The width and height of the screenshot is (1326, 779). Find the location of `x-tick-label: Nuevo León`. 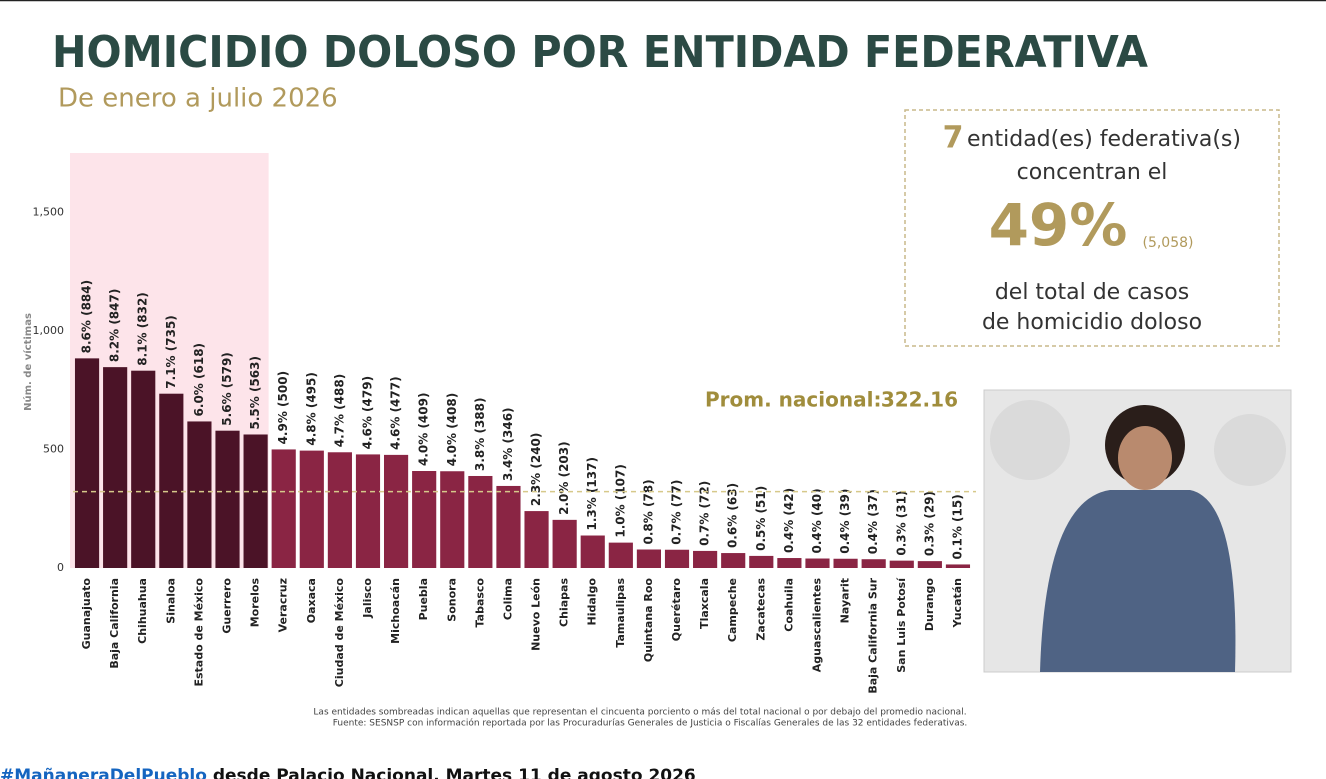

x-tick-label: Nuevo León is located at coordinates (536, 614).